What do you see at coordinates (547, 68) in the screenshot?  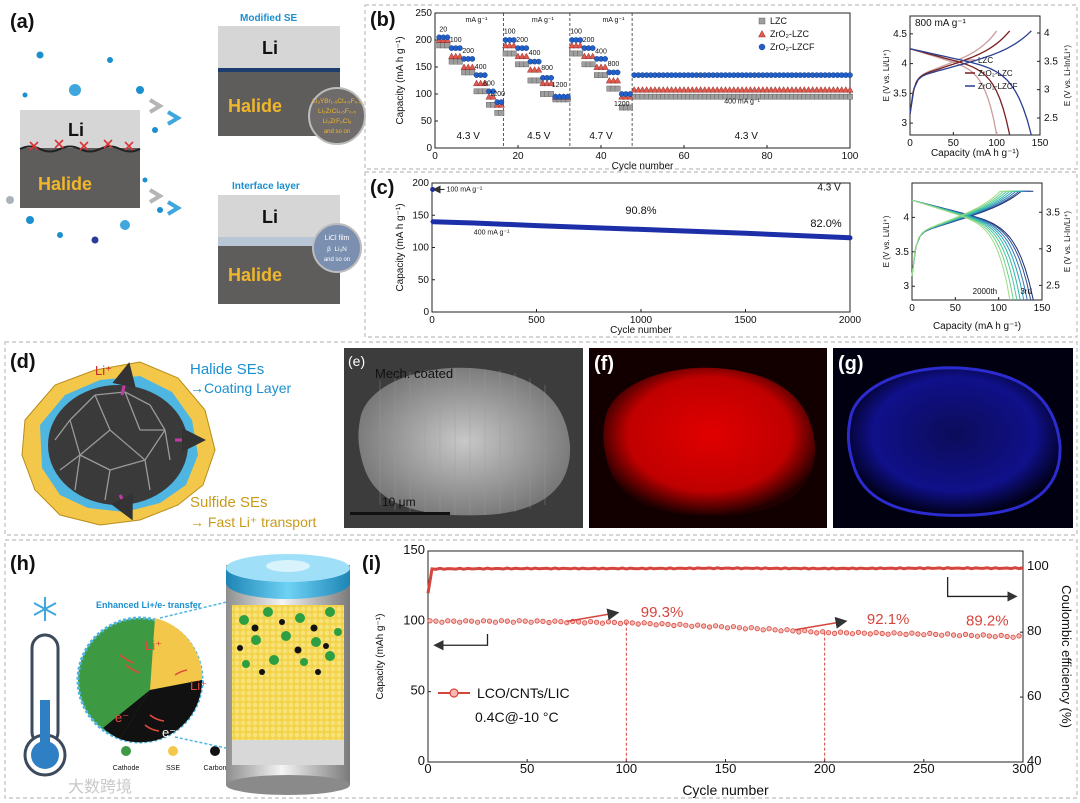 I see `b-rate-label-s2: 800` at bounding box center [547, 68].